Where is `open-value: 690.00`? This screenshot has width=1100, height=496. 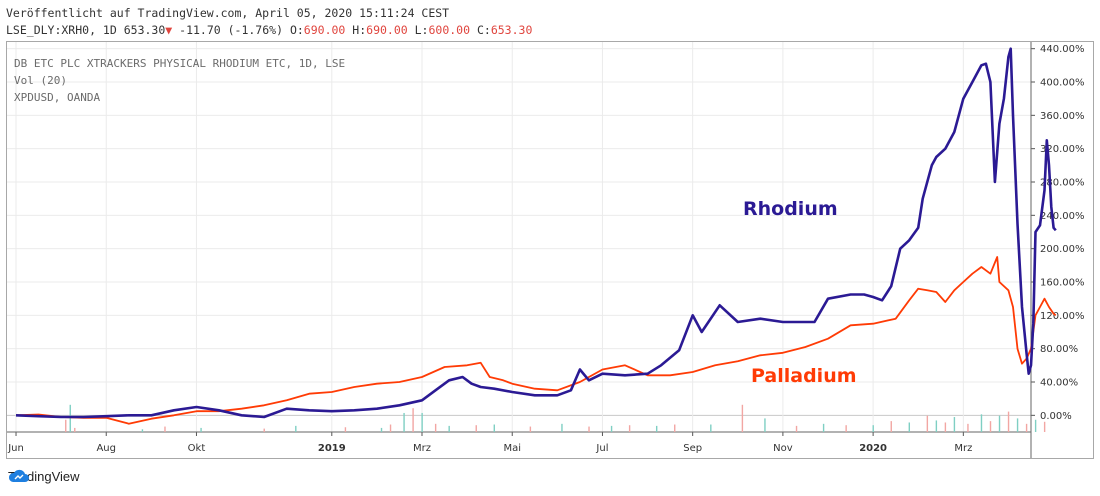 open-value: 690.00 is located at coordinates (324, 30).